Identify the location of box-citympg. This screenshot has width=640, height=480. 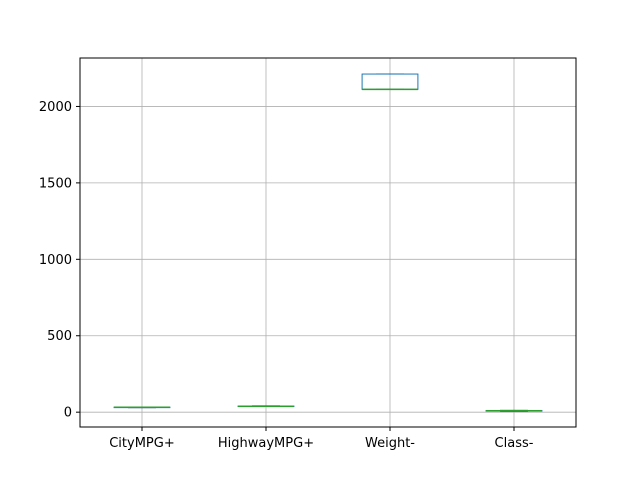
(142, 407).